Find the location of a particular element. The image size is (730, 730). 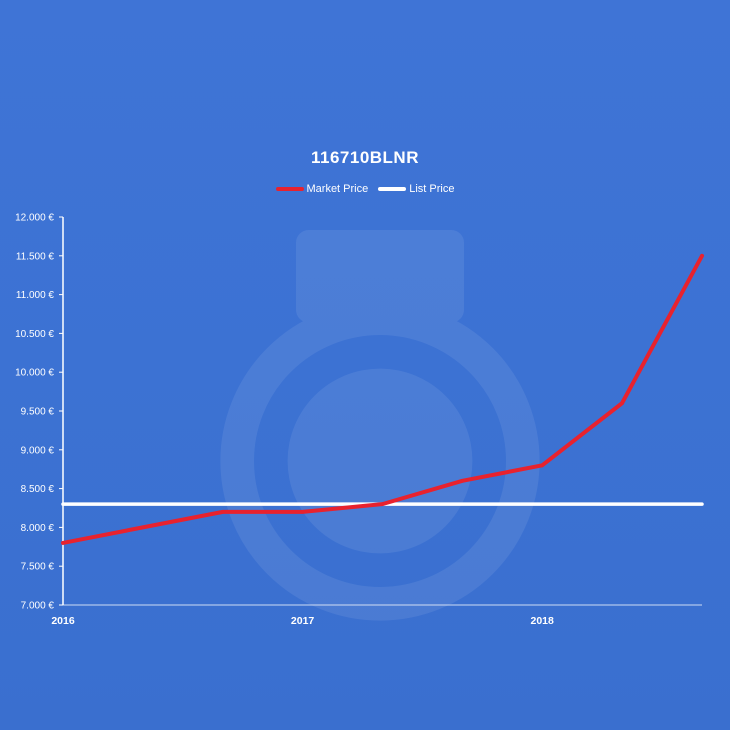

legend-item-market-price: Market Price is located at coordinates (322, 189).